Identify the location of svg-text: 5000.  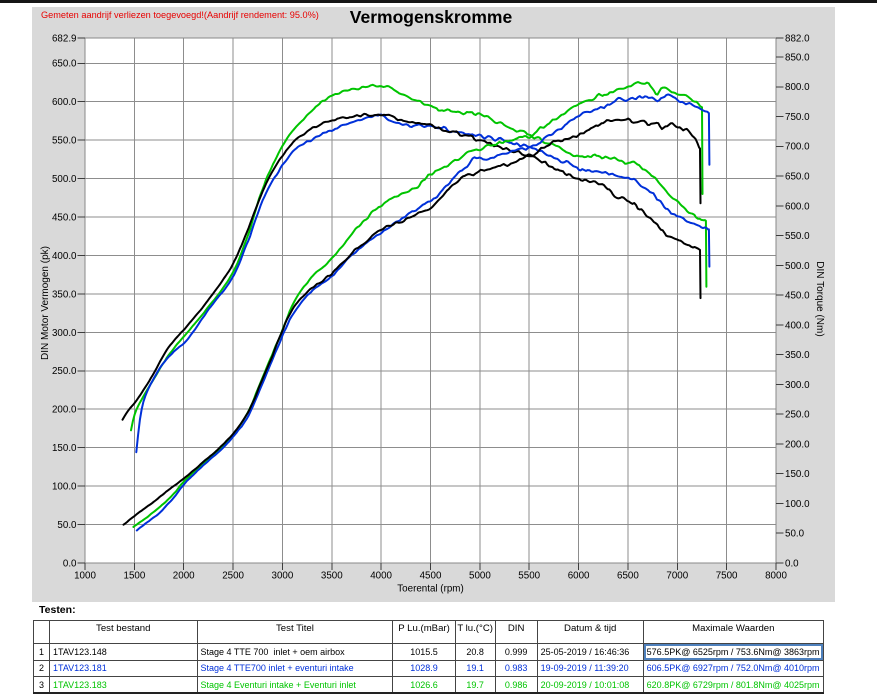
(480, 576).